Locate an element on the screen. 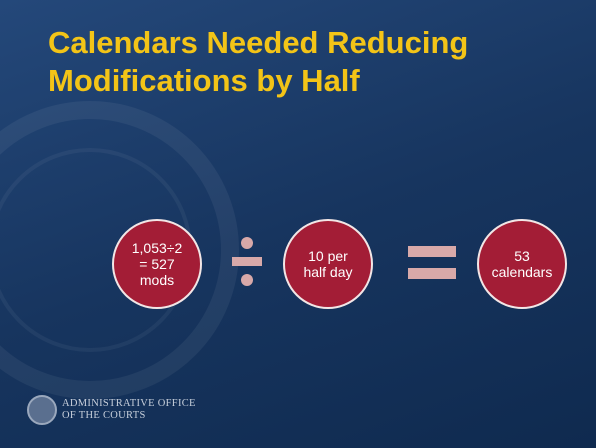 This screenshot has width=596, height=448. circle-text: = 527 is located at coordinates (157, 264).